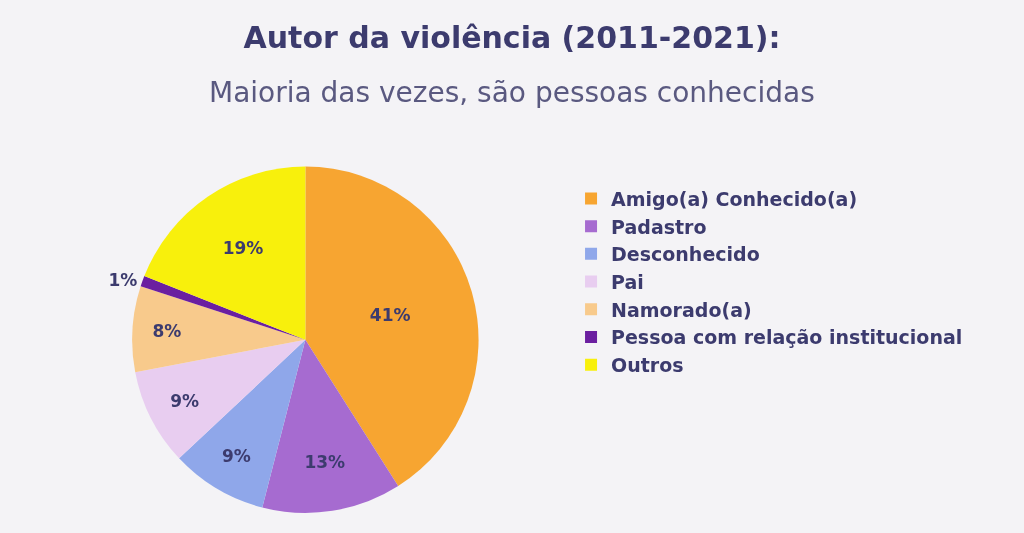 The height and width of the screenshot is (533, 1024). What do you see at coordinates (734, 198) in the screenshot?
I see `legend-label: Amigo(a) Conhecido(a)` at bounding box center [734, 198].